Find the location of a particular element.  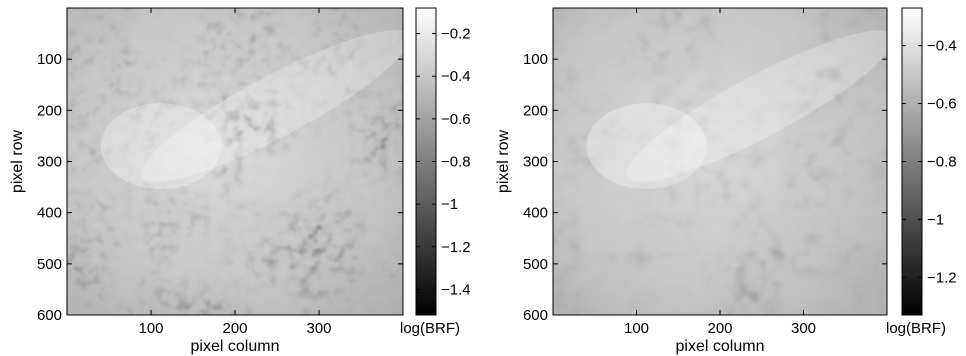

colorbar: −1.2 −1 −0.8 −0.6 −0.4 log(BRF) is located at coordinates (921, 172).